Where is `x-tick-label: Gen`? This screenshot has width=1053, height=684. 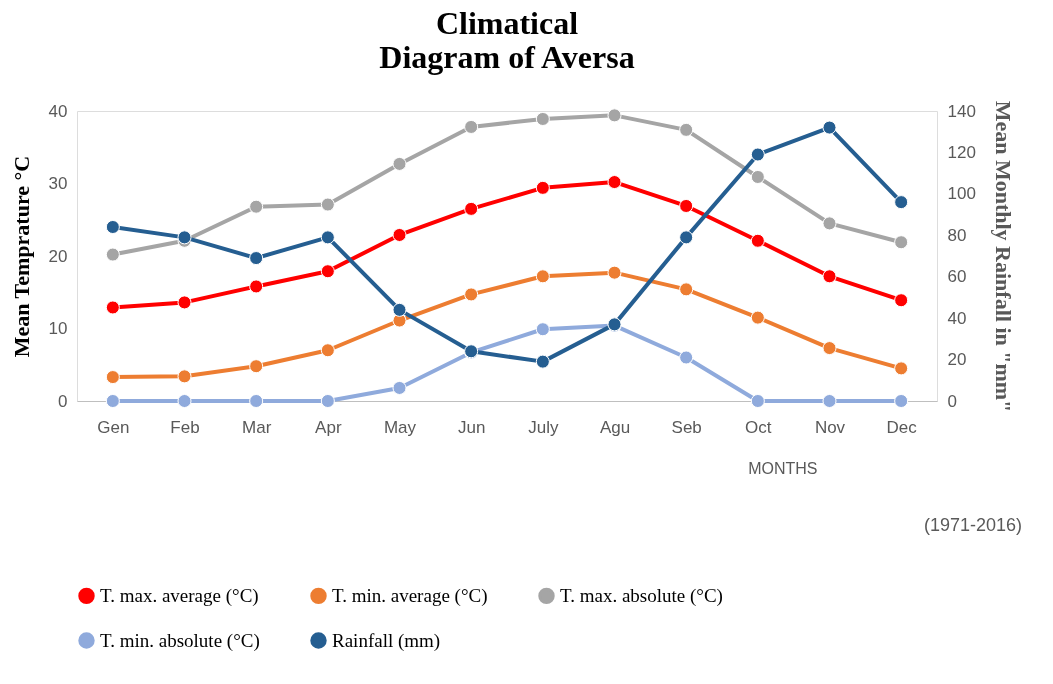 x-tick-label: Gen is located at coordinates (113, 427).